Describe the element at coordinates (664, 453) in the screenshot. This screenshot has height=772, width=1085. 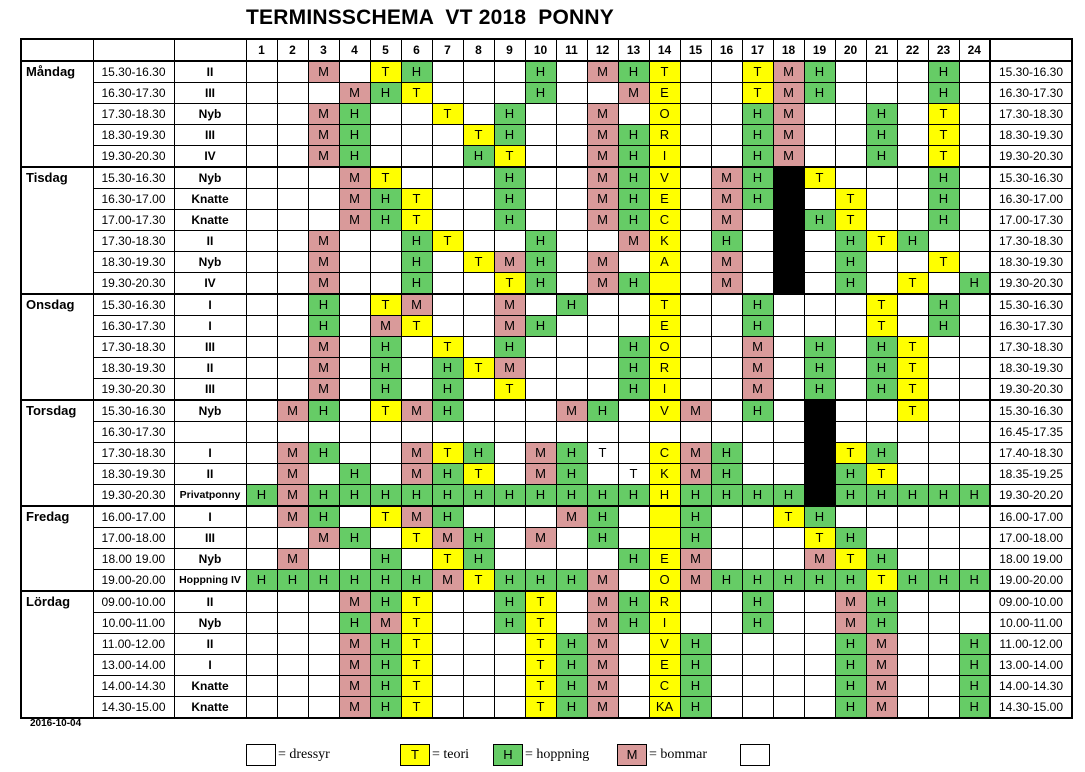
I see `week-cell: C` at that location.